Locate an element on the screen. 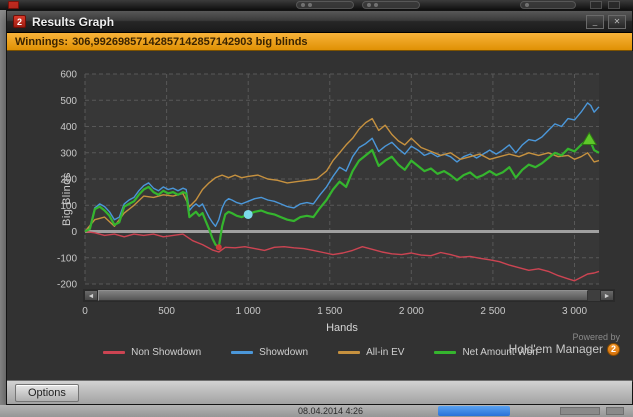  powered-by-prefix: Powered by is located at coordinates (596, 337).